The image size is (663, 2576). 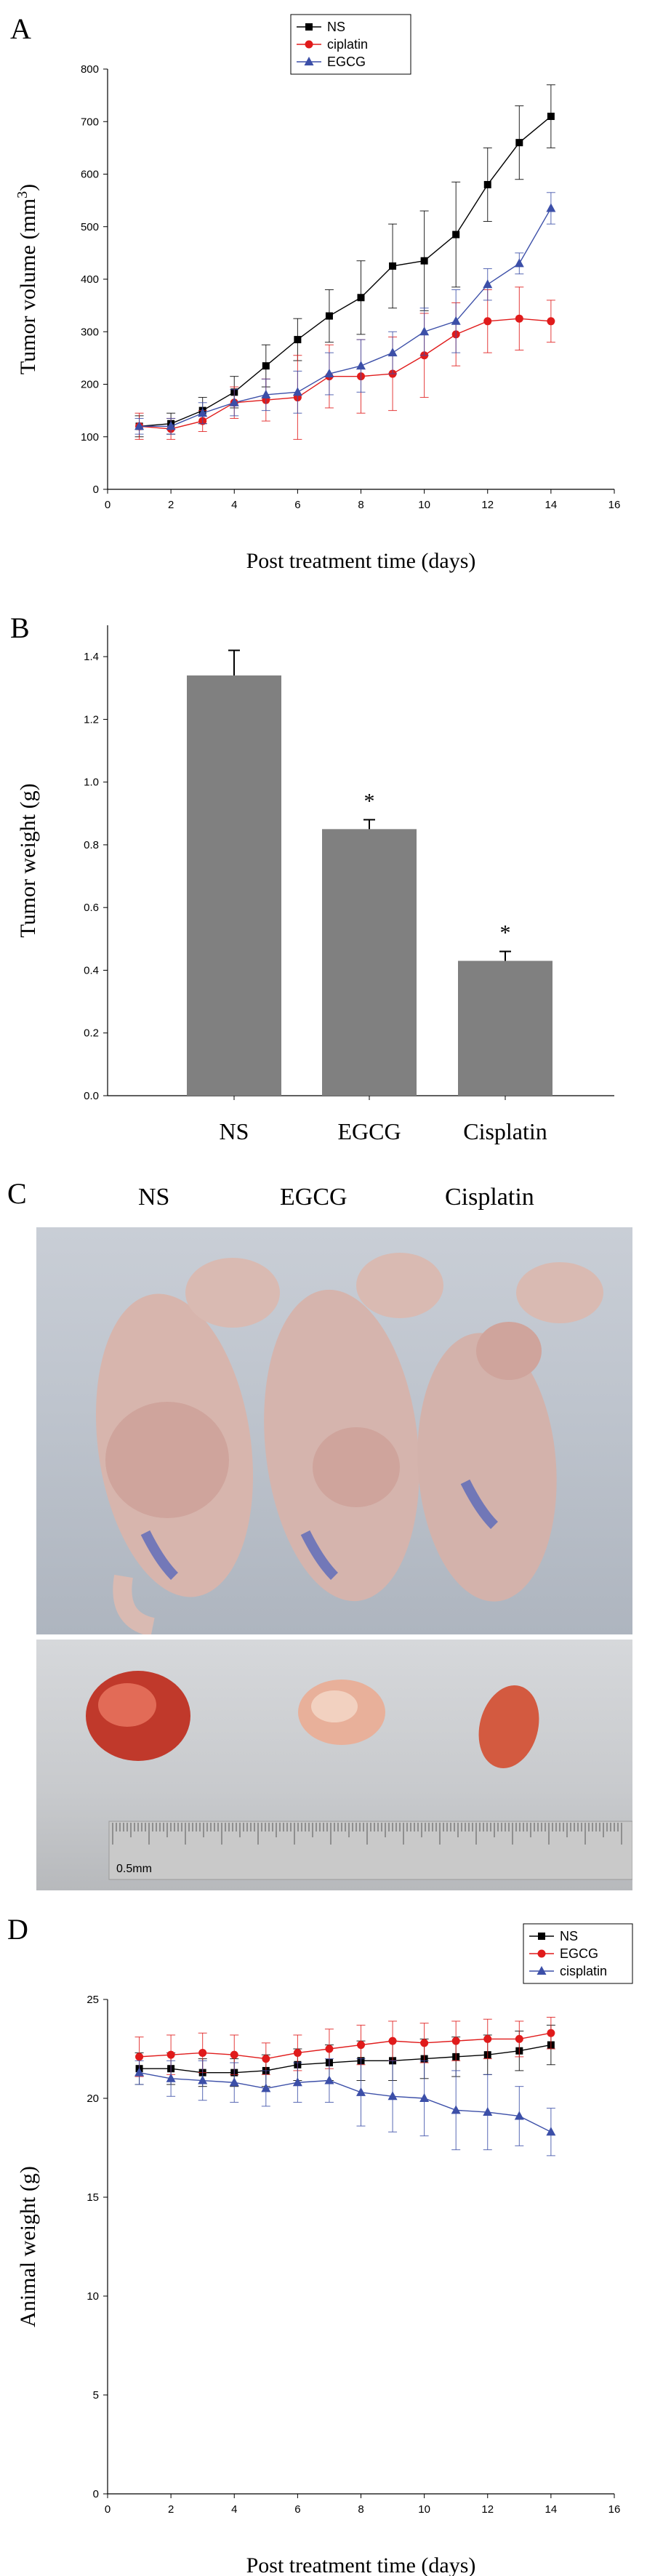 I want to click on y-axis-title: Tumor weight (g), so click(x=28, y=860).